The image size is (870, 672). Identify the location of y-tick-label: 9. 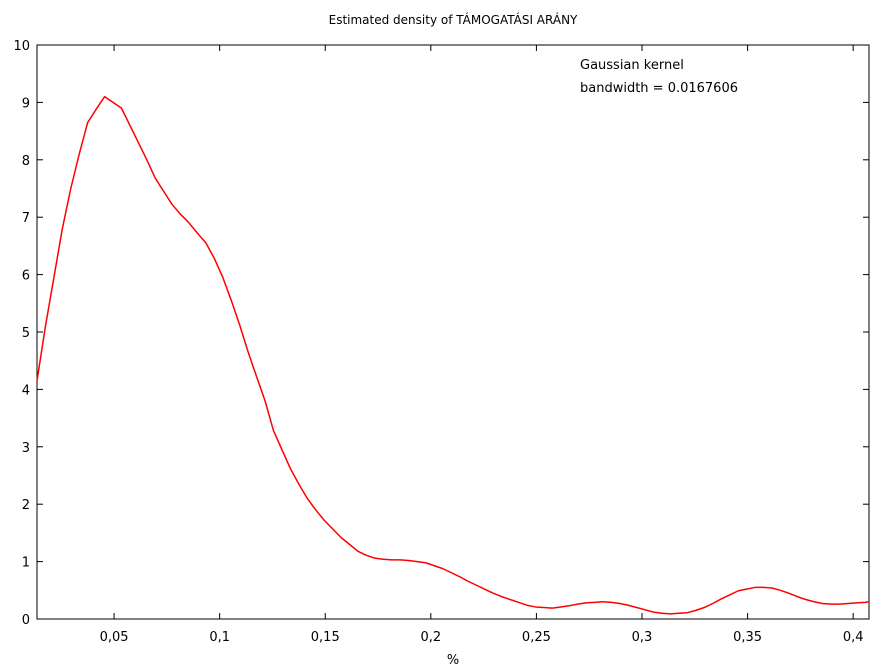
(26, 103).